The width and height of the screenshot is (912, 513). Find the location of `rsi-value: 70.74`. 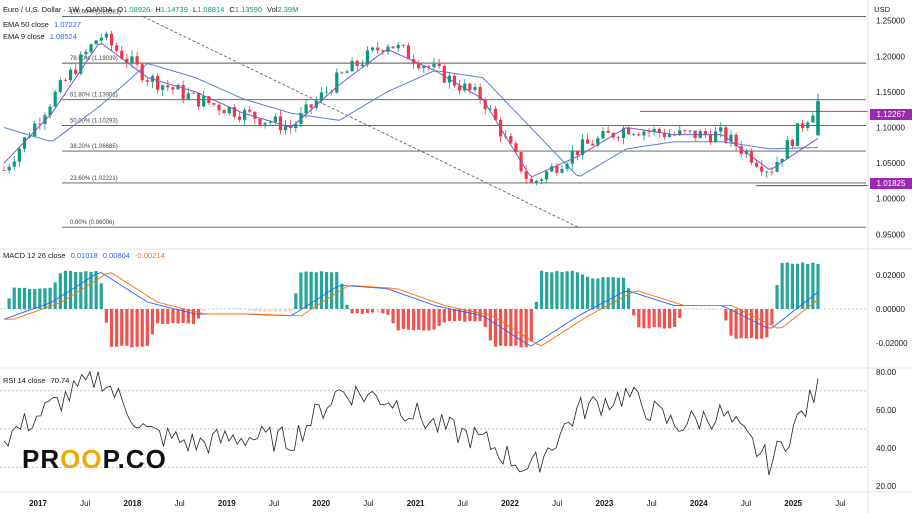

rsi-value: 70.74 is located at coordinates (60, 380).